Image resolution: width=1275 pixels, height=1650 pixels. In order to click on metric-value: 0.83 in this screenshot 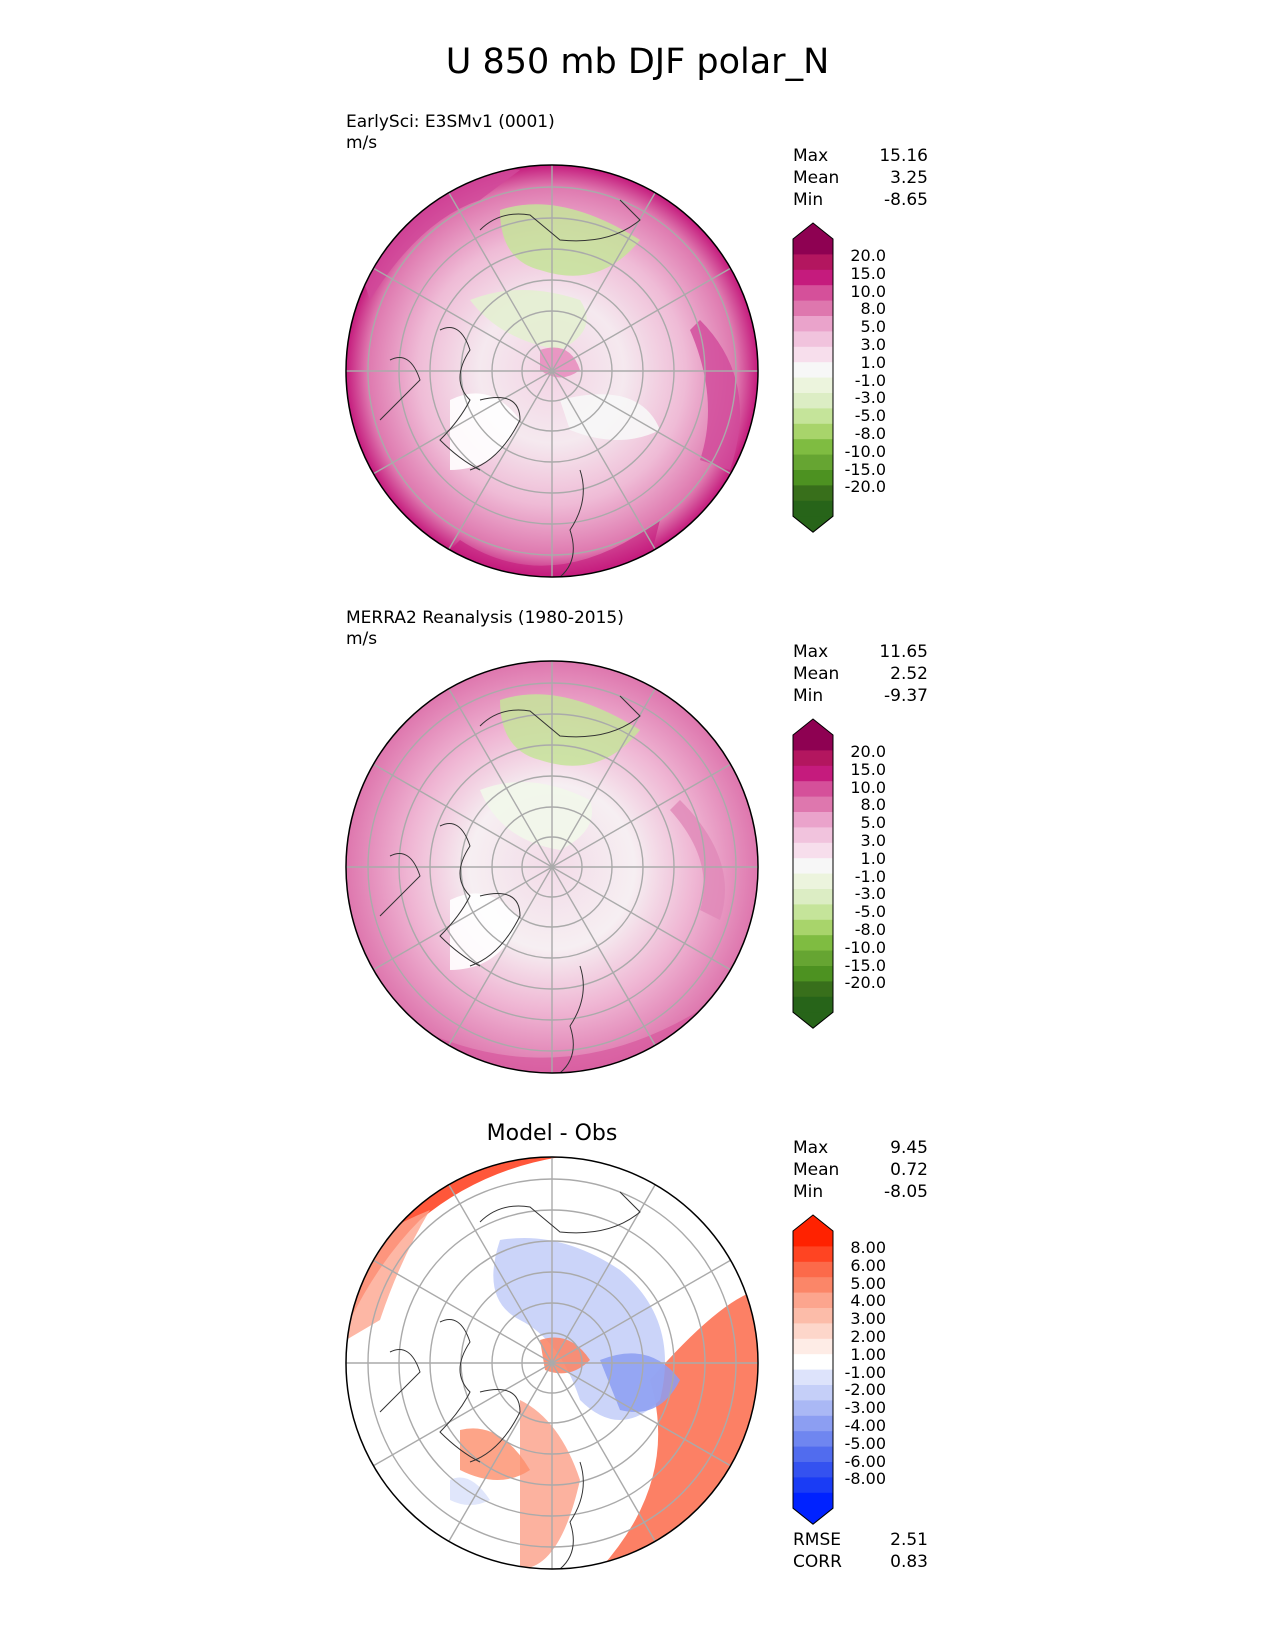, I will do `click(909, 1562)`.